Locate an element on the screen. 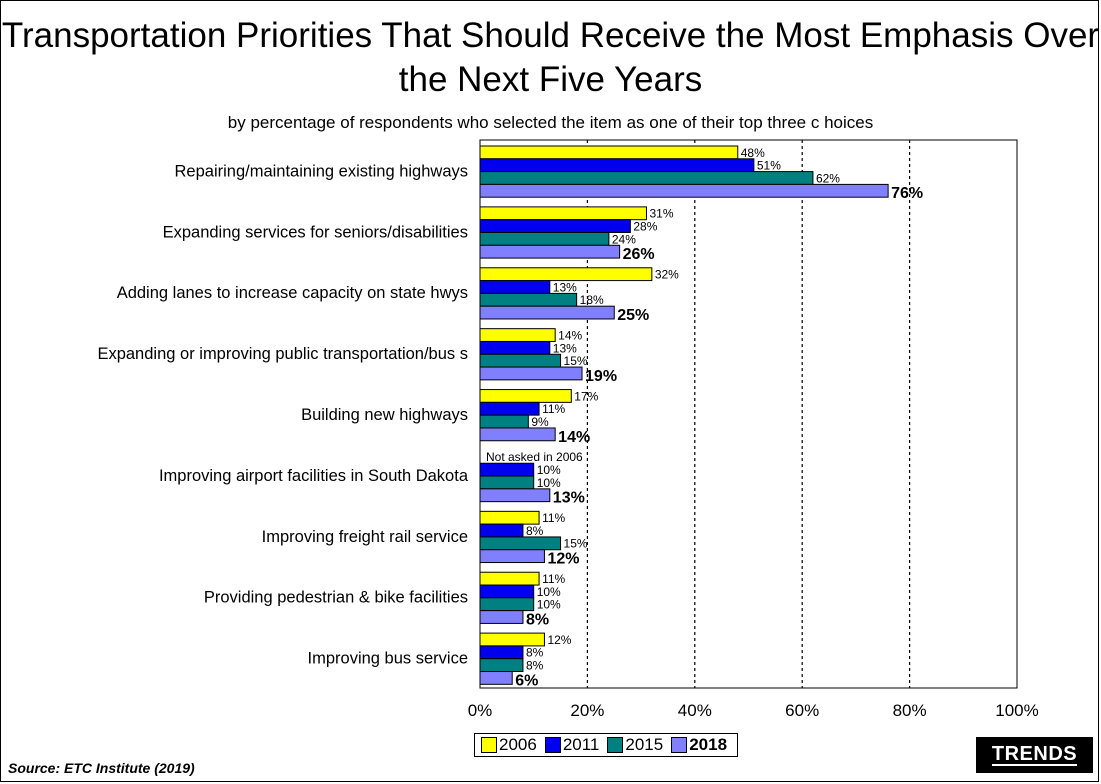 The image size is (1101, 784). category-label: Building new highways is located at coordinates (384, 415).